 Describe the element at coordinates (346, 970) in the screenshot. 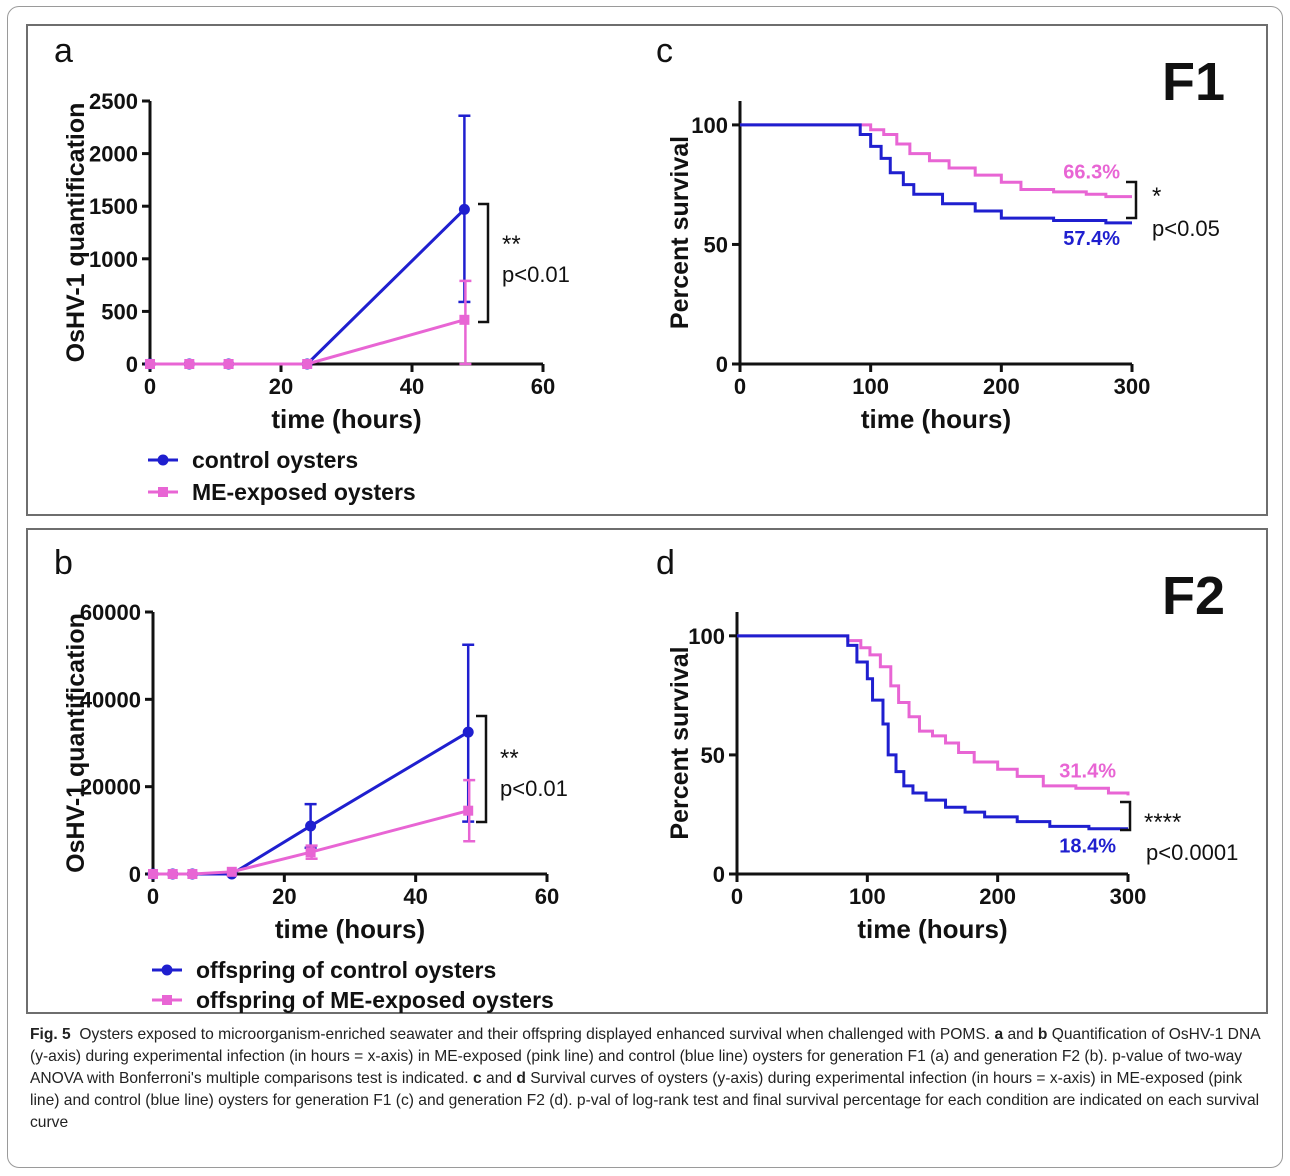

I see `legend-label-b-0: offspring of control oysters` at that location.